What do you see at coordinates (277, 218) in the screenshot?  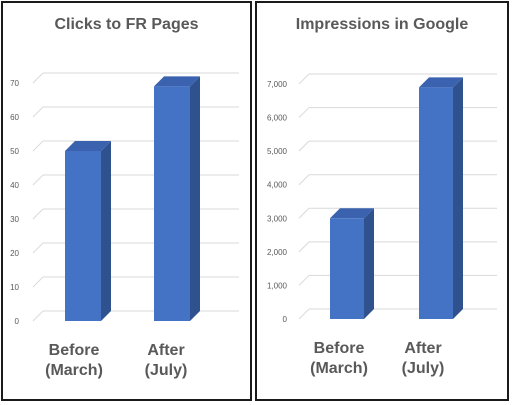 I see `y-tick-label: 3,000` at bounding box center [277, 218].